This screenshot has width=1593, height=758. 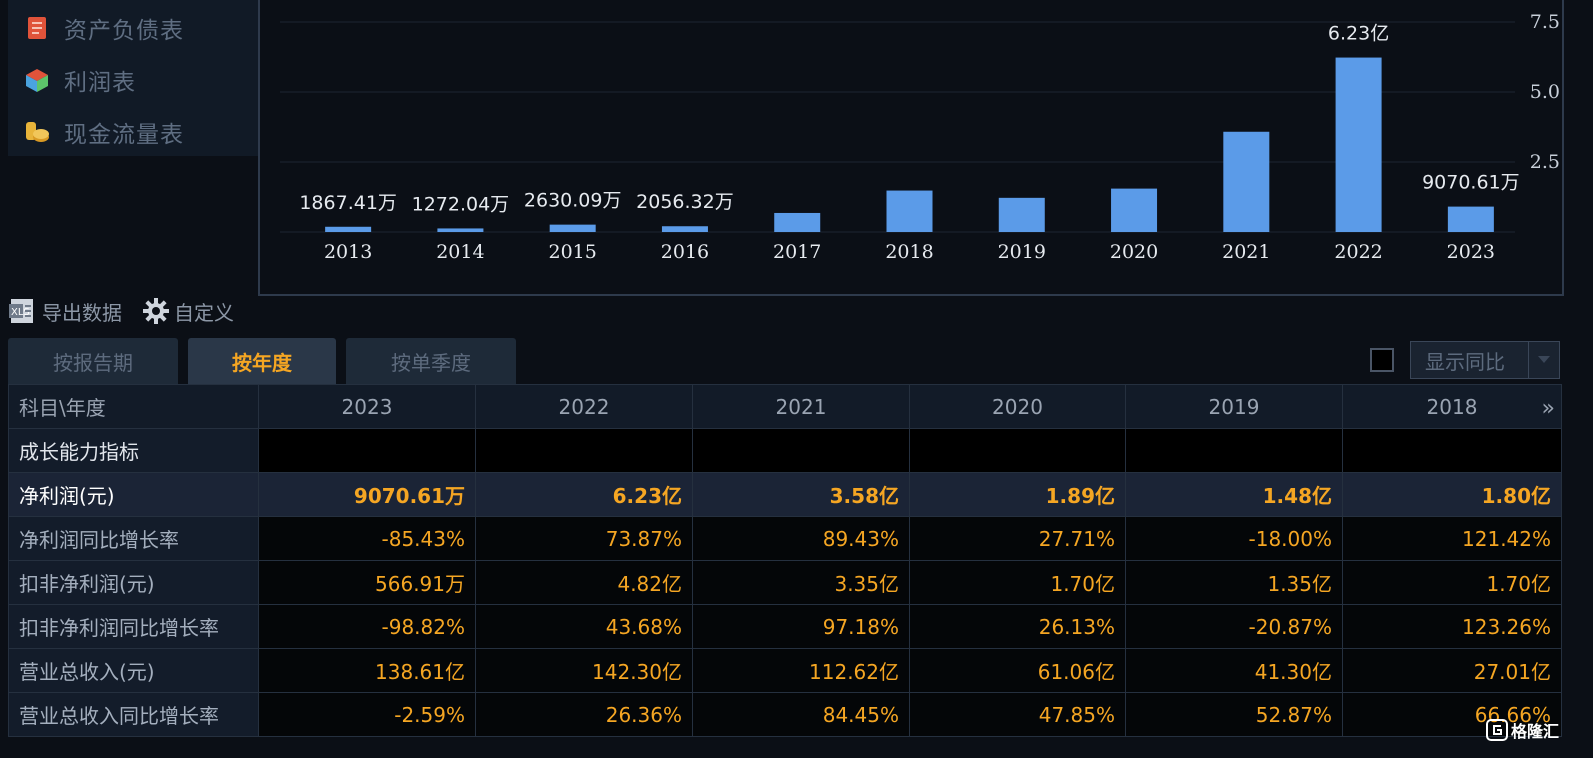 I want to click on table-cell: -2.59%, so click(x=367, y=714).